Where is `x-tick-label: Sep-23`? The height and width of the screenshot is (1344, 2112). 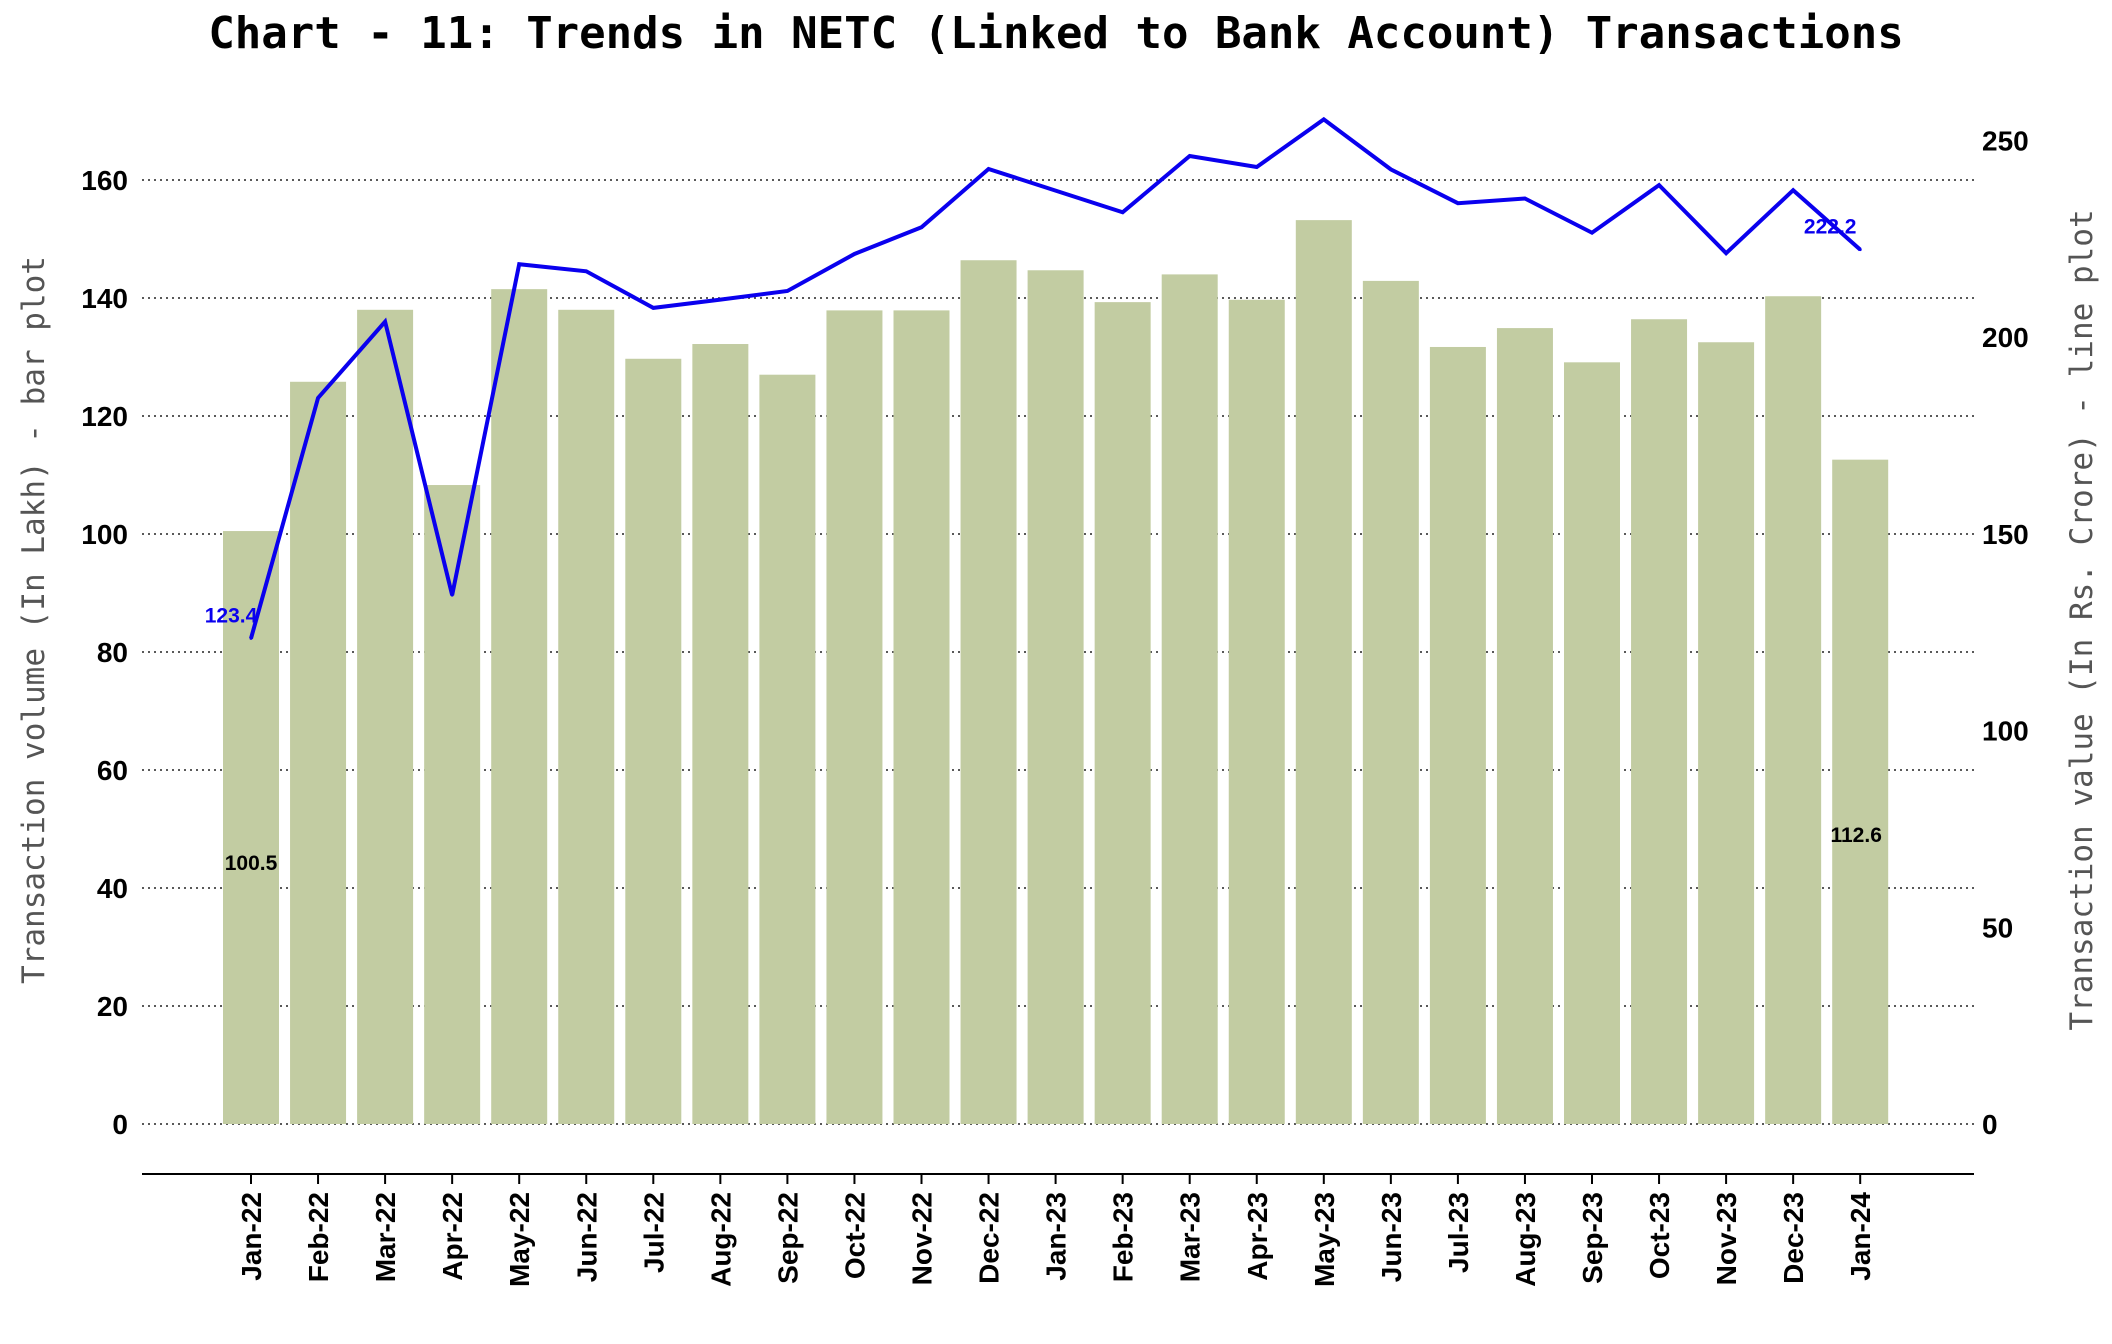 x-tick-label: Sep-23 is located at coordinates (1592, 1238).